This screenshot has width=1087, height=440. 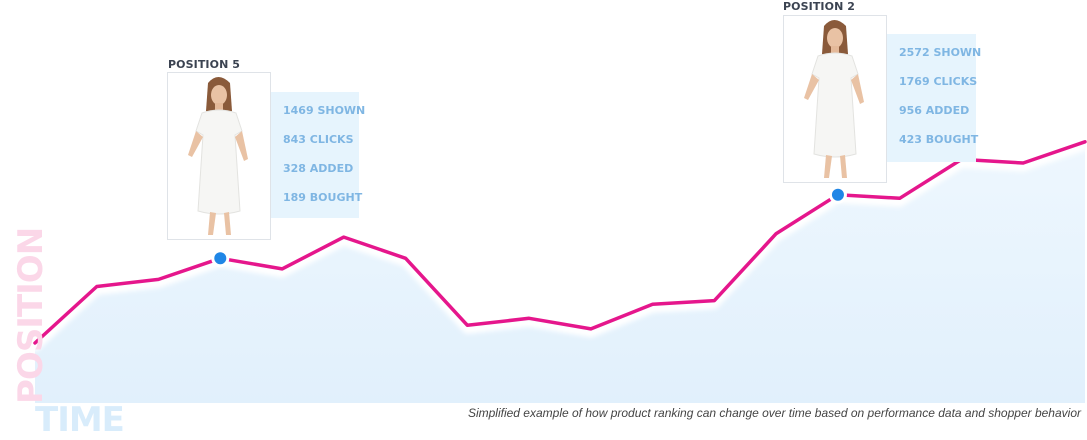 I want to click on x-axis-label: TIME, so click(x=80, y=420).